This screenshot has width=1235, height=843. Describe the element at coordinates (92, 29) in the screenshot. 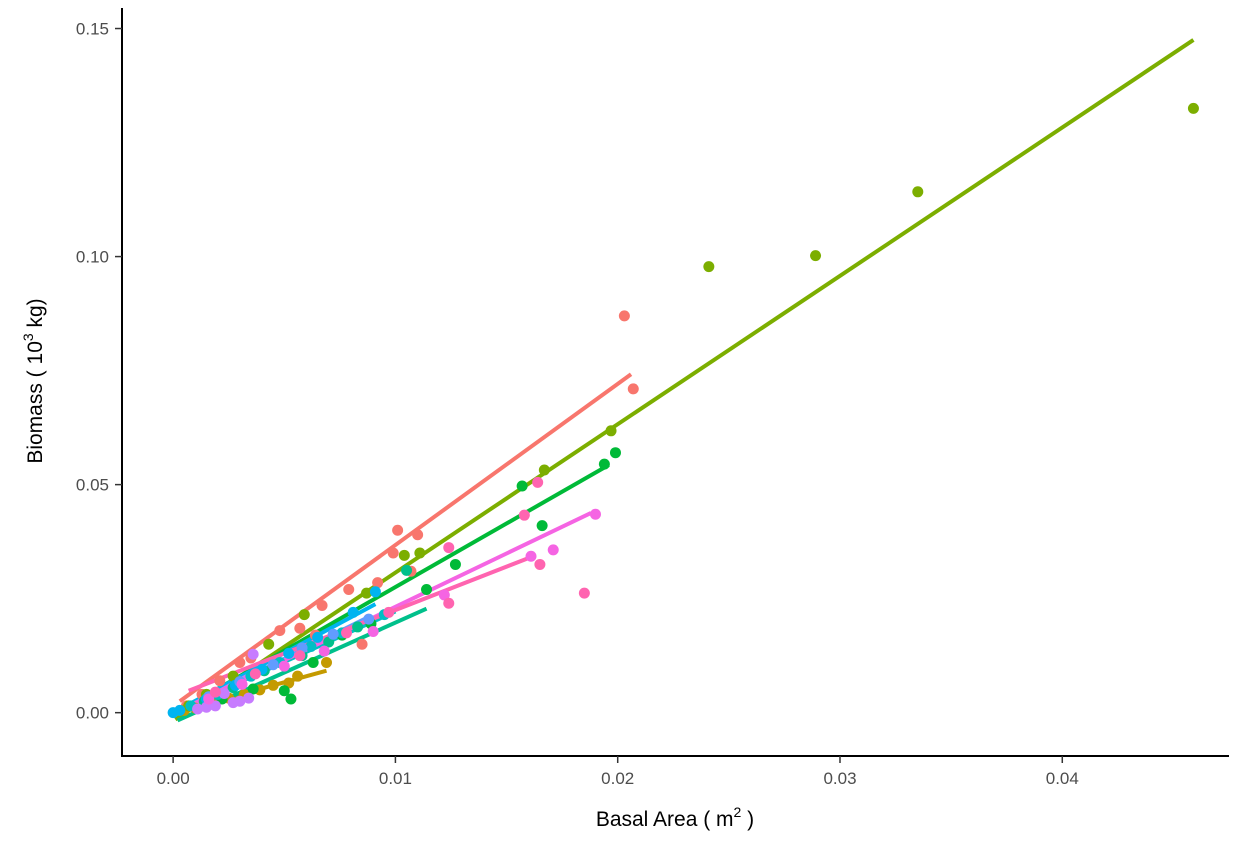

I see `y-tick-label: 0.15` at that location.